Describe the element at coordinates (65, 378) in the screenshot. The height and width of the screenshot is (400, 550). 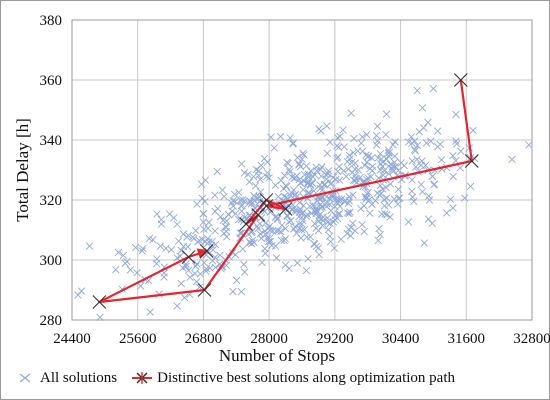
I see `legend-item-all-solutions: All solutions` at that location.